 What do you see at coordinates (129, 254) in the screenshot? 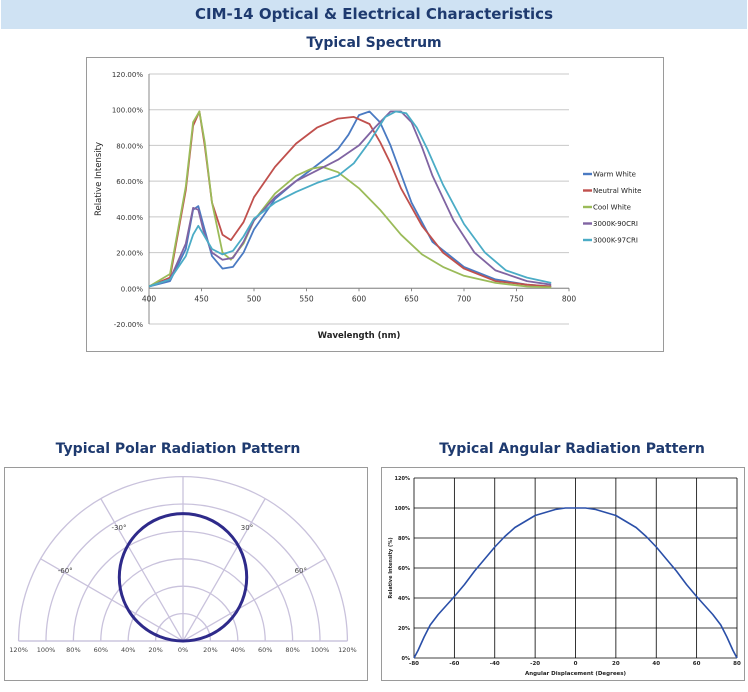
I see `y-tick-label: 20.00%` at bounding box center [129, 254].